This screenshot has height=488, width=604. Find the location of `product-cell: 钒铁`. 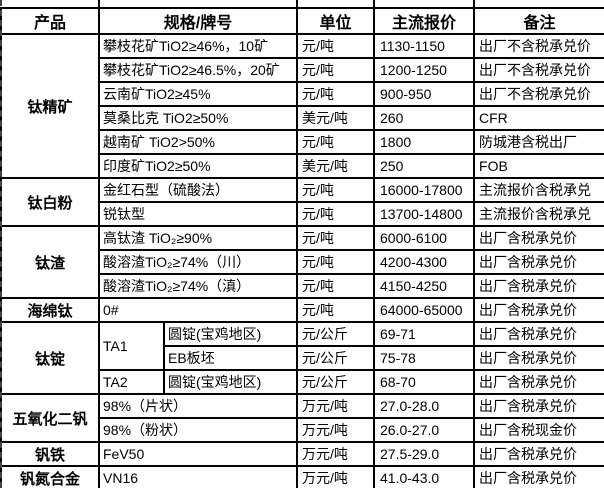

product-cell: 钒铁 is located at coordinates (50, 454).